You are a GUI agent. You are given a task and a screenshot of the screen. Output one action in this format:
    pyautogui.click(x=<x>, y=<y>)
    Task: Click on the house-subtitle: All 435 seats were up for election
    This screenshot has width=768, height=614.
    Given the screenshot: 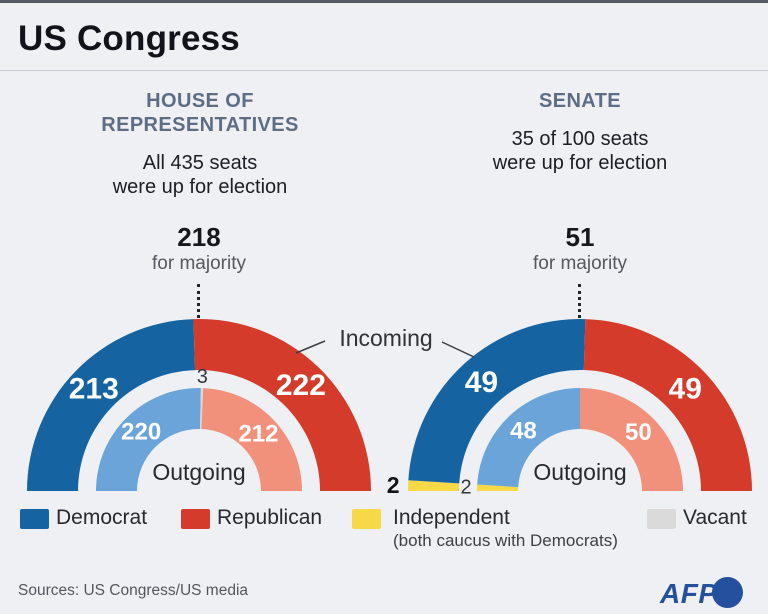 What is the action you would take?
    pyautogui.click(x=200, y=175)
    